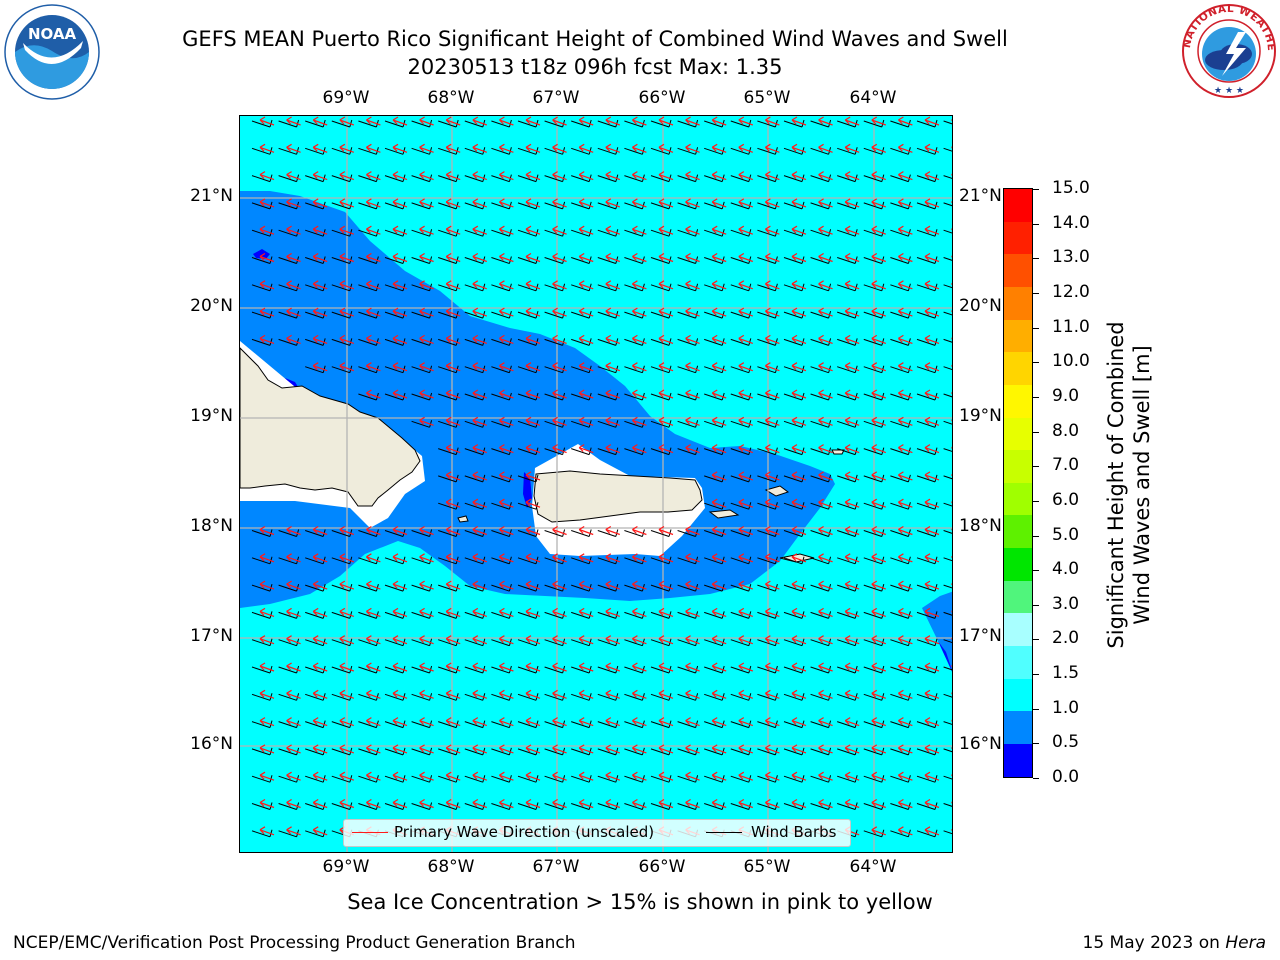 The image size is (1280, 960). What do you see at coordinates (1018, 483) in the screenshot?
I see `colorbar` at bounding box center [1018, 483].